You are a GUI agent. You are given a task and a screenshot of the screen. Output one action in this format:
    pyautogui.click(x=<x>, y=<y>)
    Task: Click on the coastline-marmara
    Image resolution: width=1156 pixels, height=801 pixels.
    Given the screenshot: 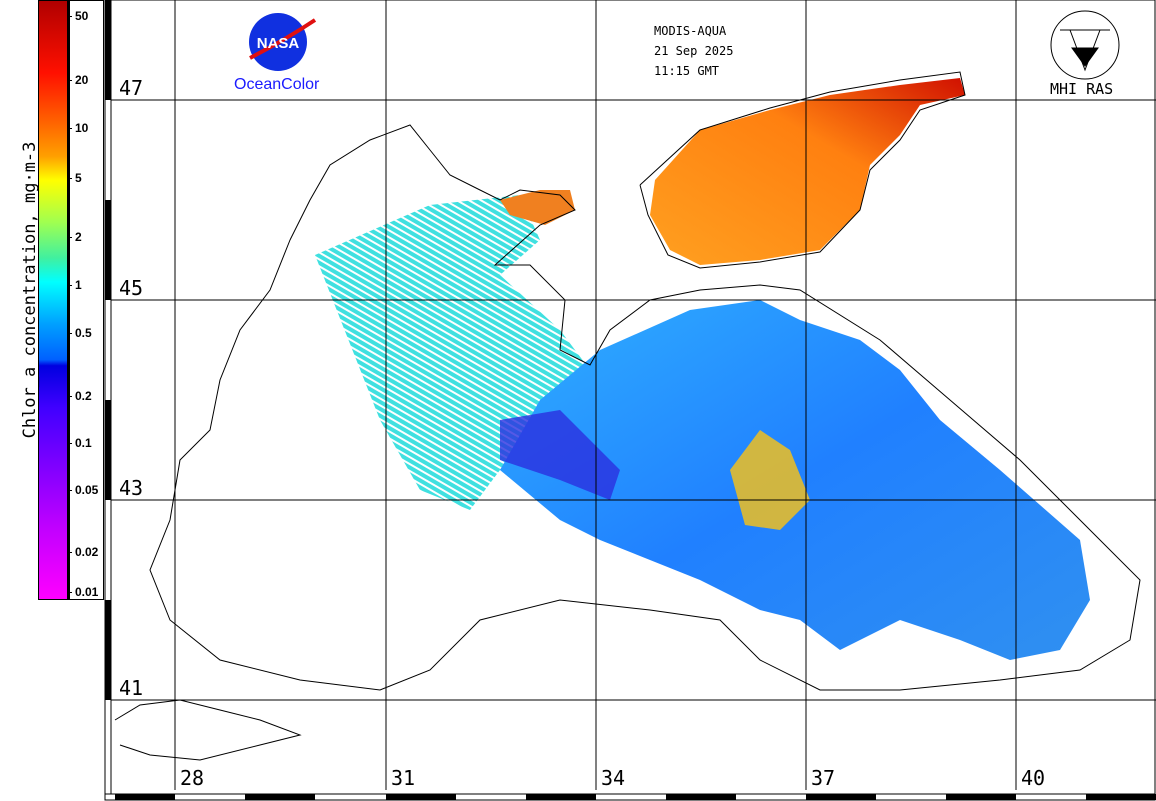 What is the action you would take?
    pyautogui.click(x=208, y=730)
    